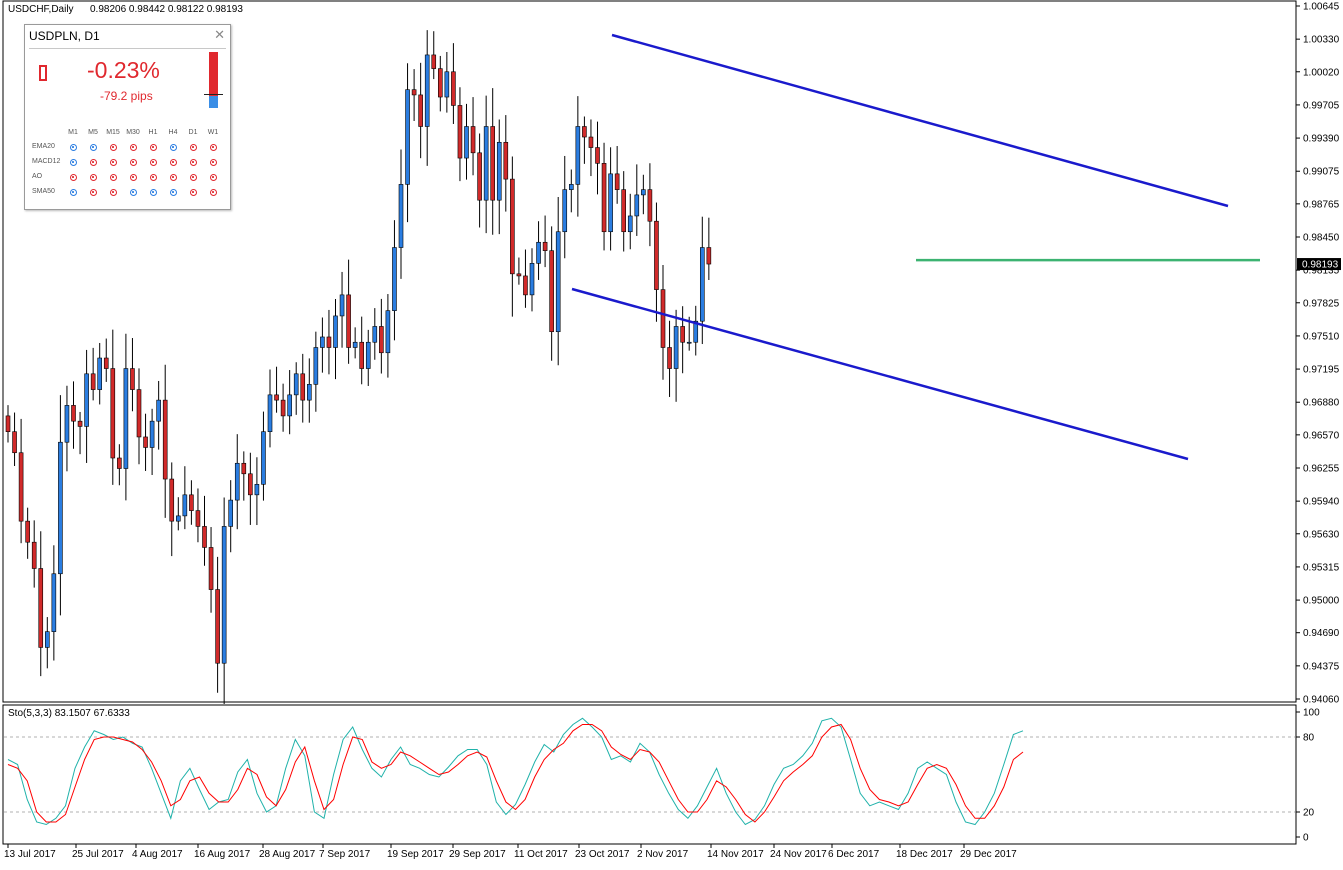 The width and height of the screenshot is (1343, 870). I want to click on price-tick-label: 1.00020, so click(1321, 72).